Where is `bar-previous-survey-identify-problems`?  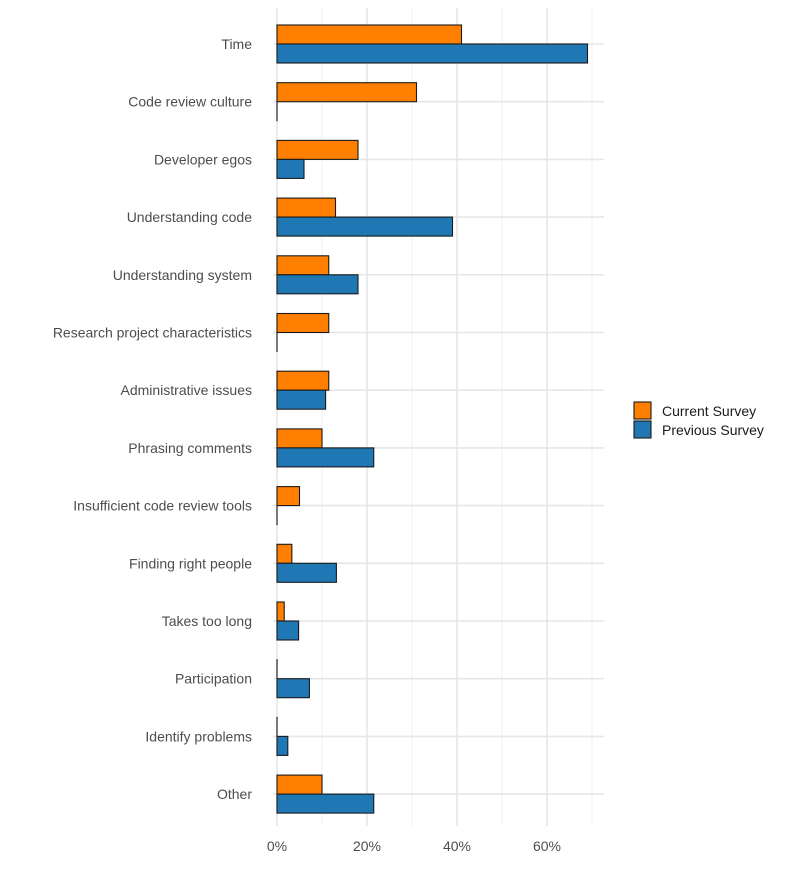
bar-previous-survey-identify-problems is located at coordinates (282, 745).